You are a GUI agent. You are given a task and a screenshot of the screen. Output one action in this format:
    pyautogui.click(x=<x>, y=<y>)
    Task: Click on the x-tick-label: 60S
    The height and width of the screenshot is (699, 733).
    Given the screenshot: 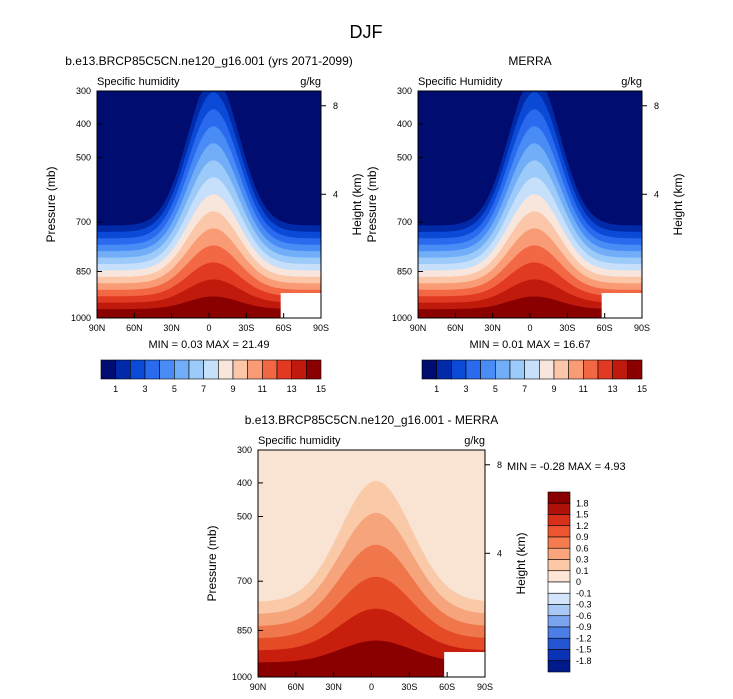 What is the action you would take?
    pyautogui.click(x=447, y=687)
    